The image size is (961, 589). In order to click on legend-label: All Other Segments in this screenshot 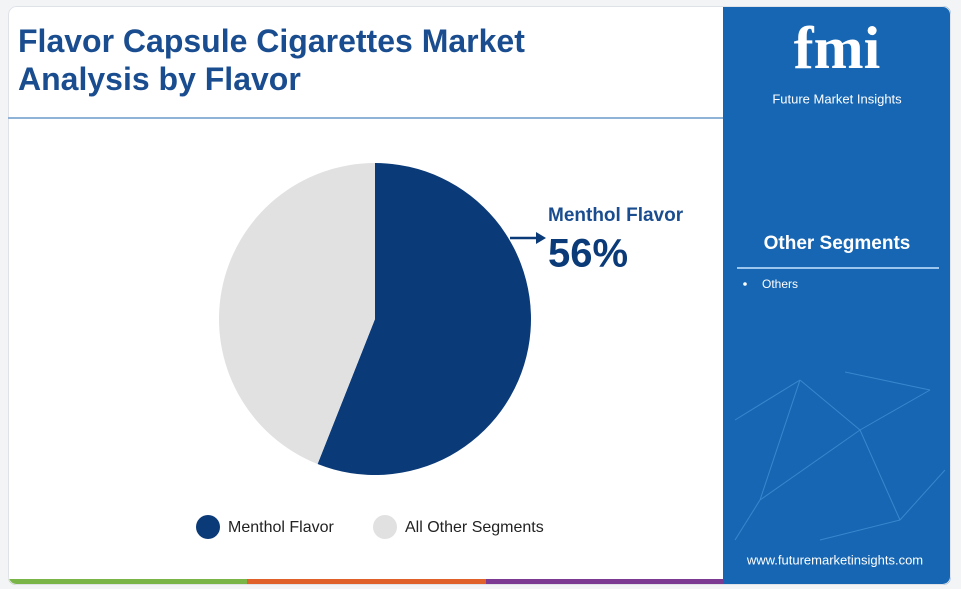, I will do `click(474, 527)`.